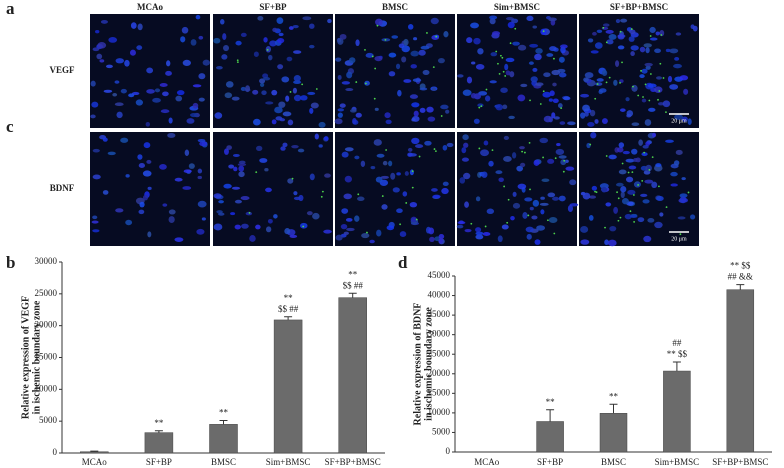 This screenshot has height=468, width=784. What do you see at coordinates (517, 189) in the screenshot?
I see `micrograph` at bounding box center [517, 189].